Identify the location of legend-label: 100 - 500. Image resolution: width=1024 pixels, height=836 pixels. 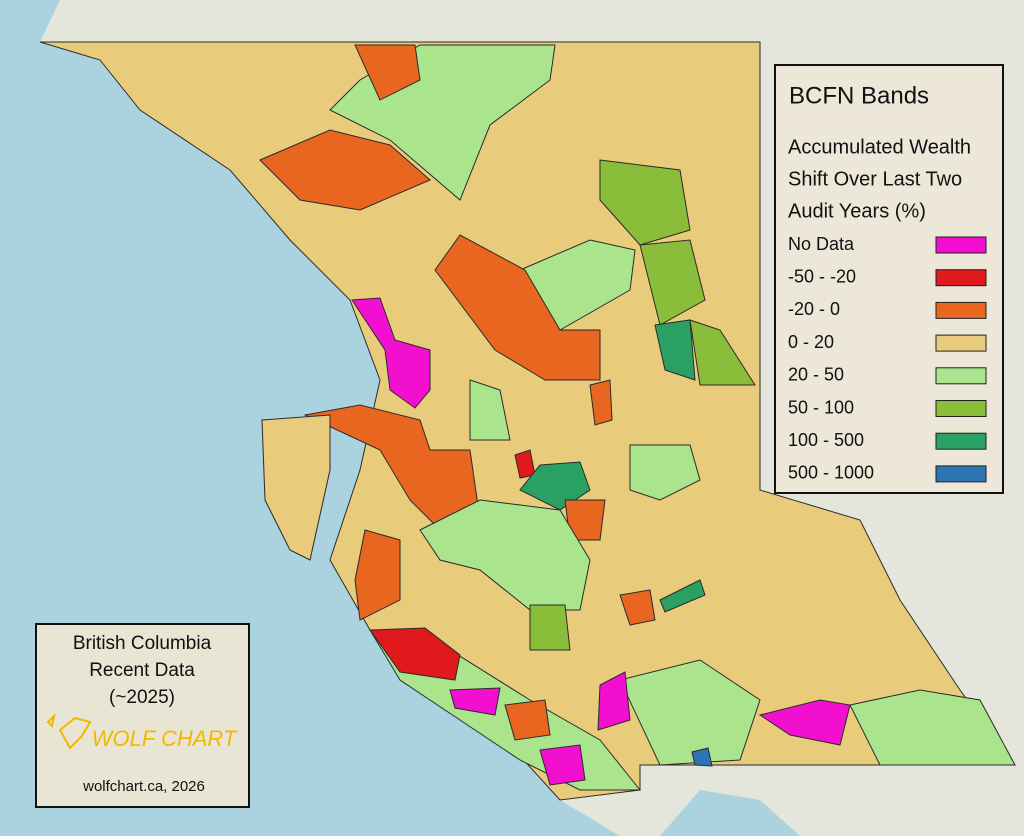
(826, 440).